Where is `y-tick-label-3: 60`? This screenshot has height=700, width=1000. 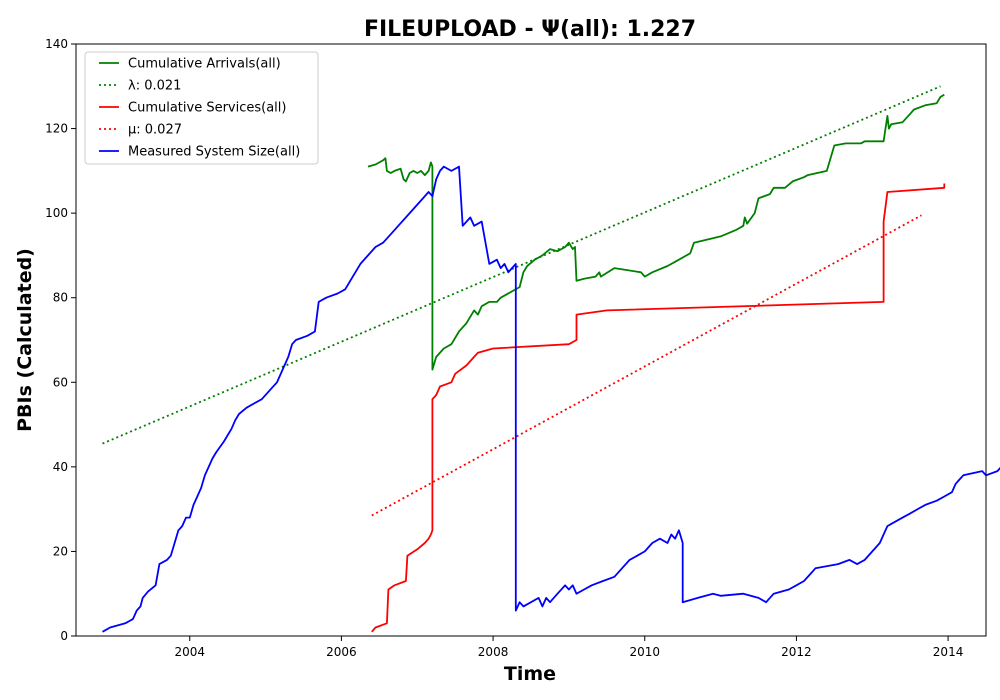 y-tick-label-3: 60 is located at coordinates (60, 382).